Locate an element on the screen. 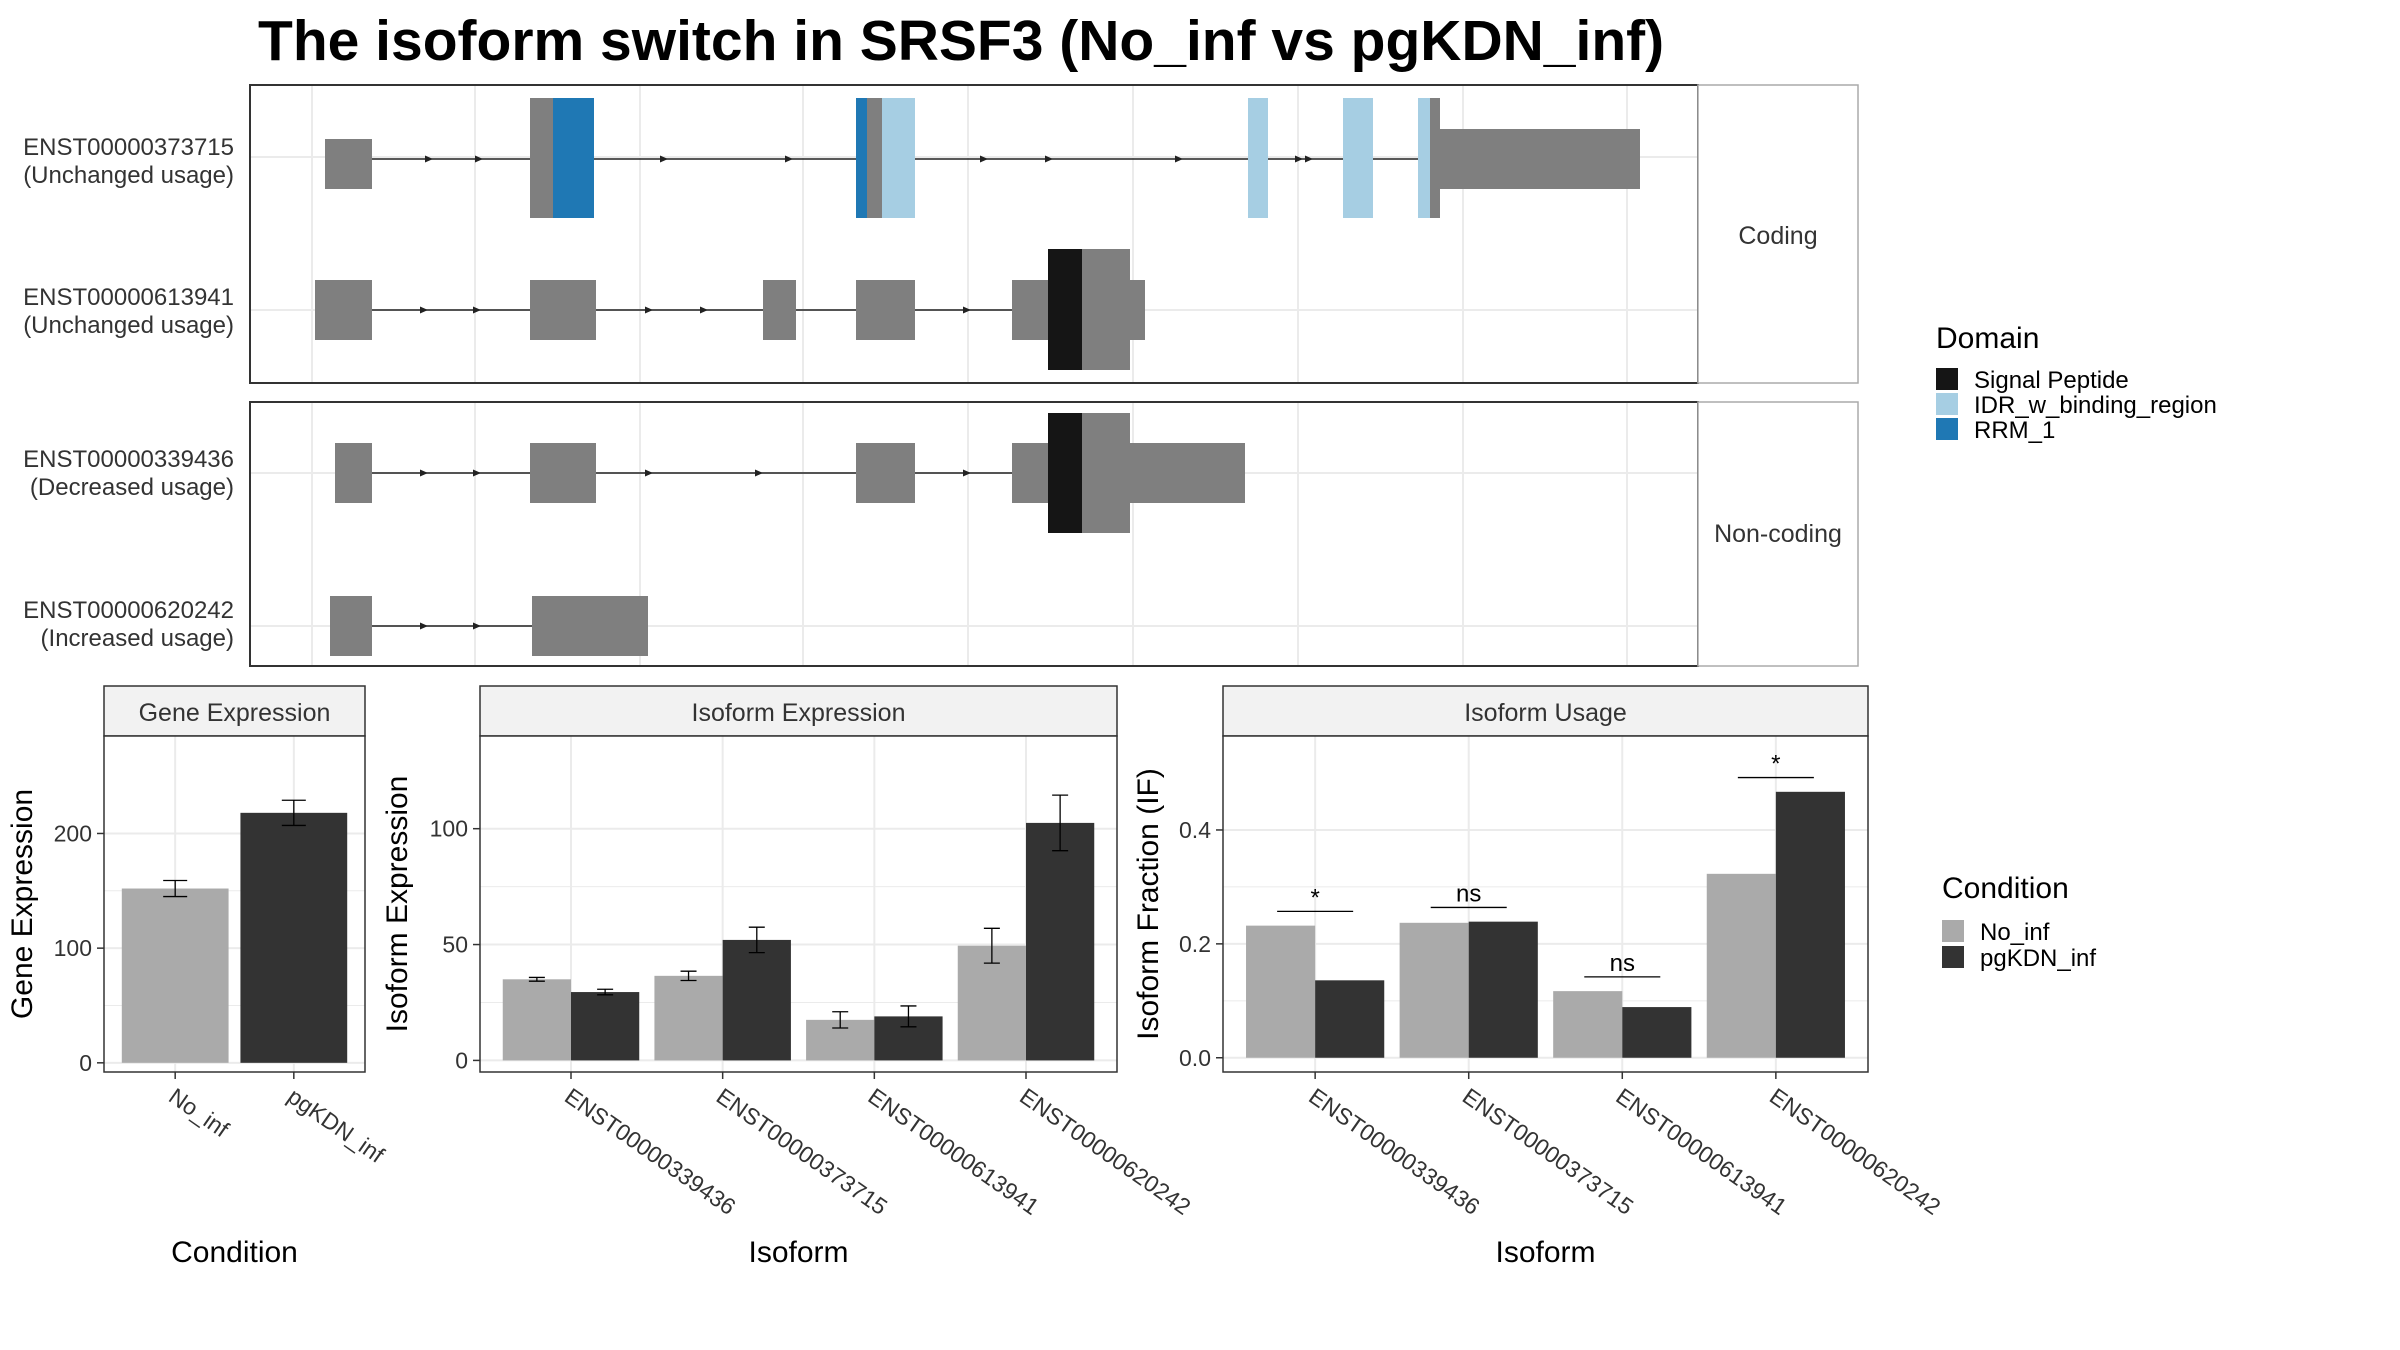 The width and height of the screenshot is (2400, 1350). significance-label: ns is located at coordinates (1622, 963).